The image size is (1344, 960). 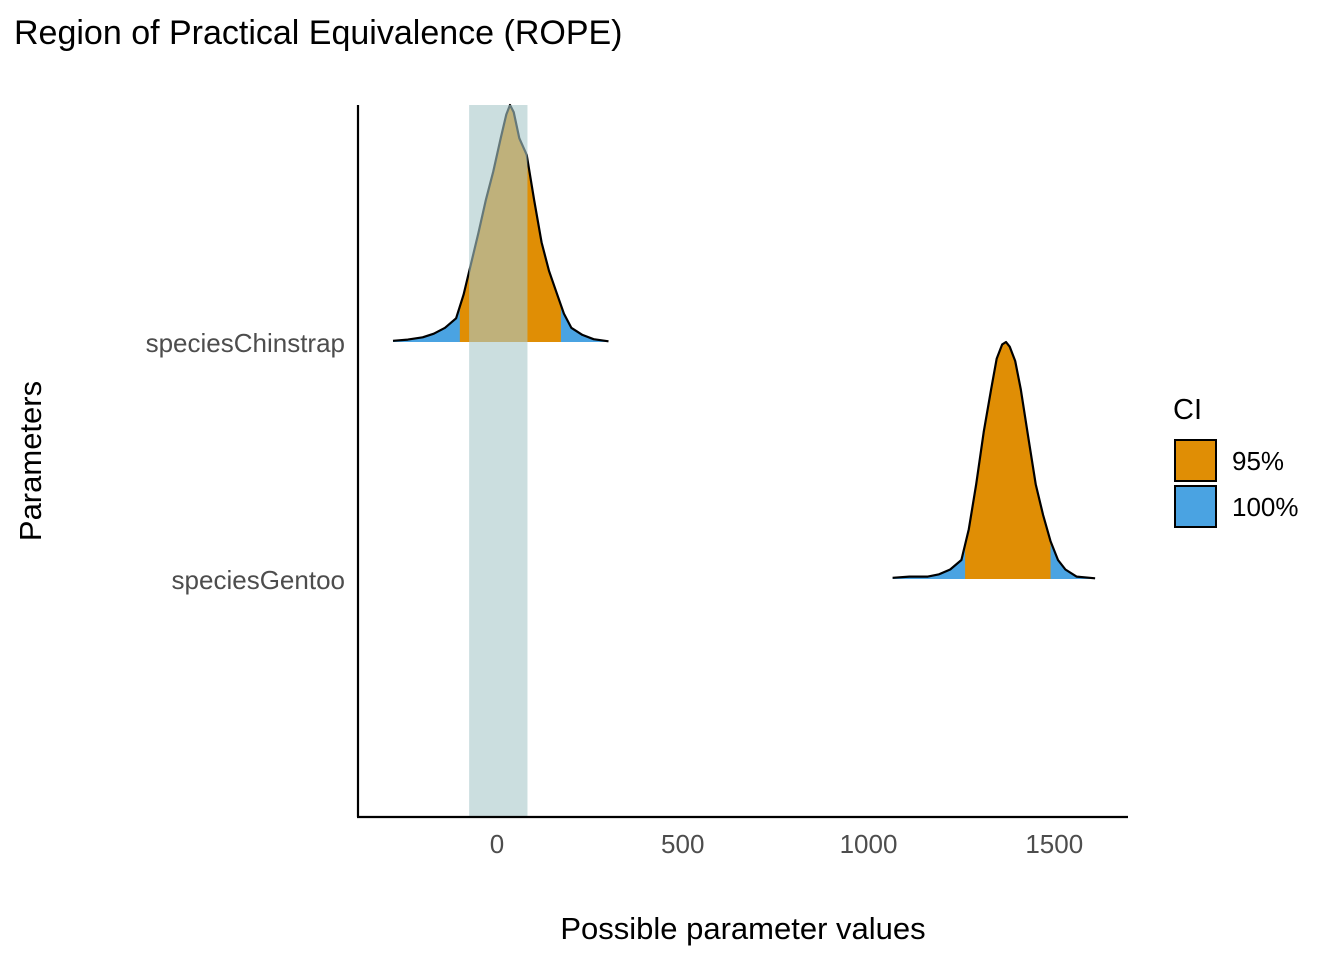 I want to click on legend: CI 95% 100%, so click(x=1236, y=461).